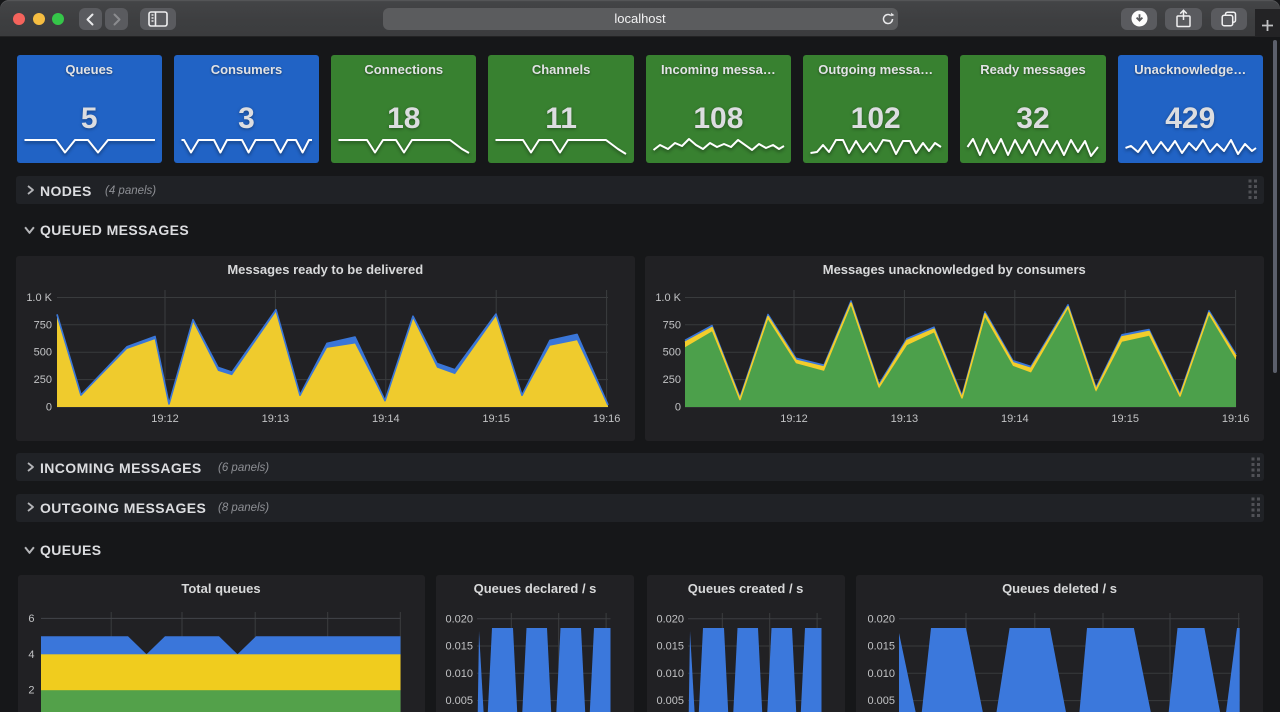 Image resolution: width=1280 pixels, height=712 pixels. I want to click on svg-text: 6, so click(31, 619).